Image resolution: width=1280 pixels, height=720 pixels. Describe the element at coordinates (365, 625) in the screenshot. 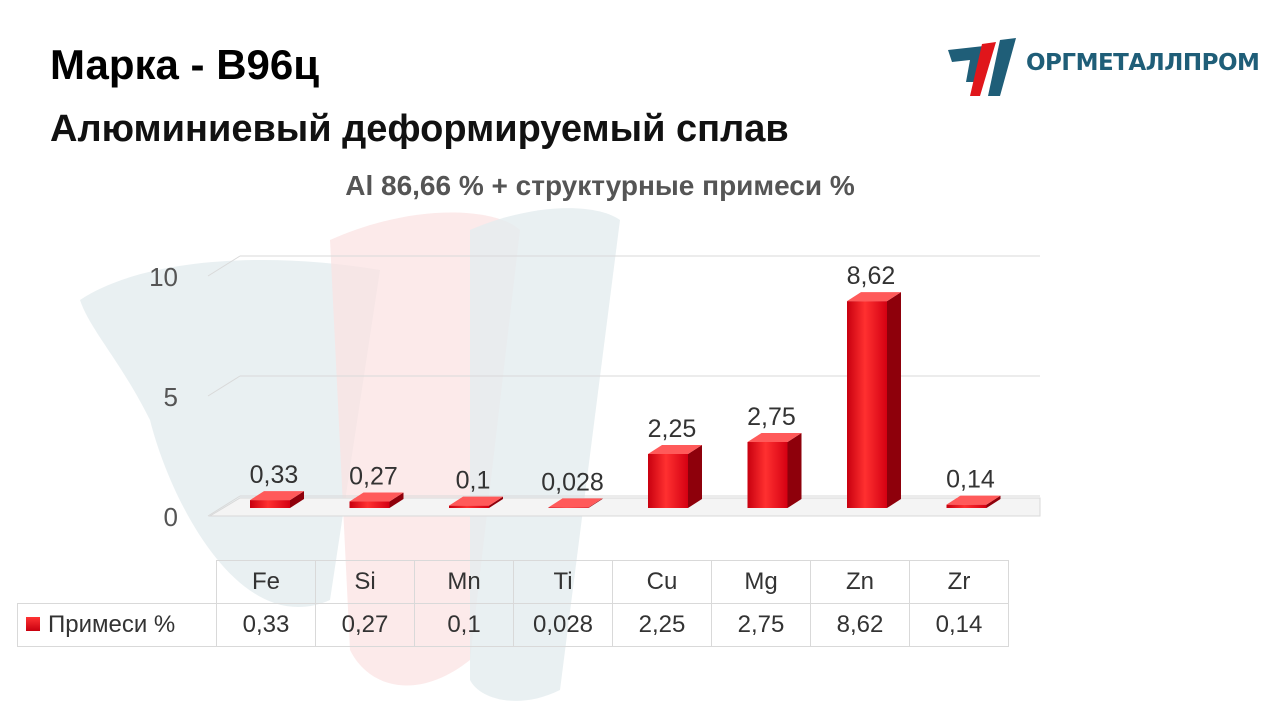

I see `value-cell: 0,27` at that location.